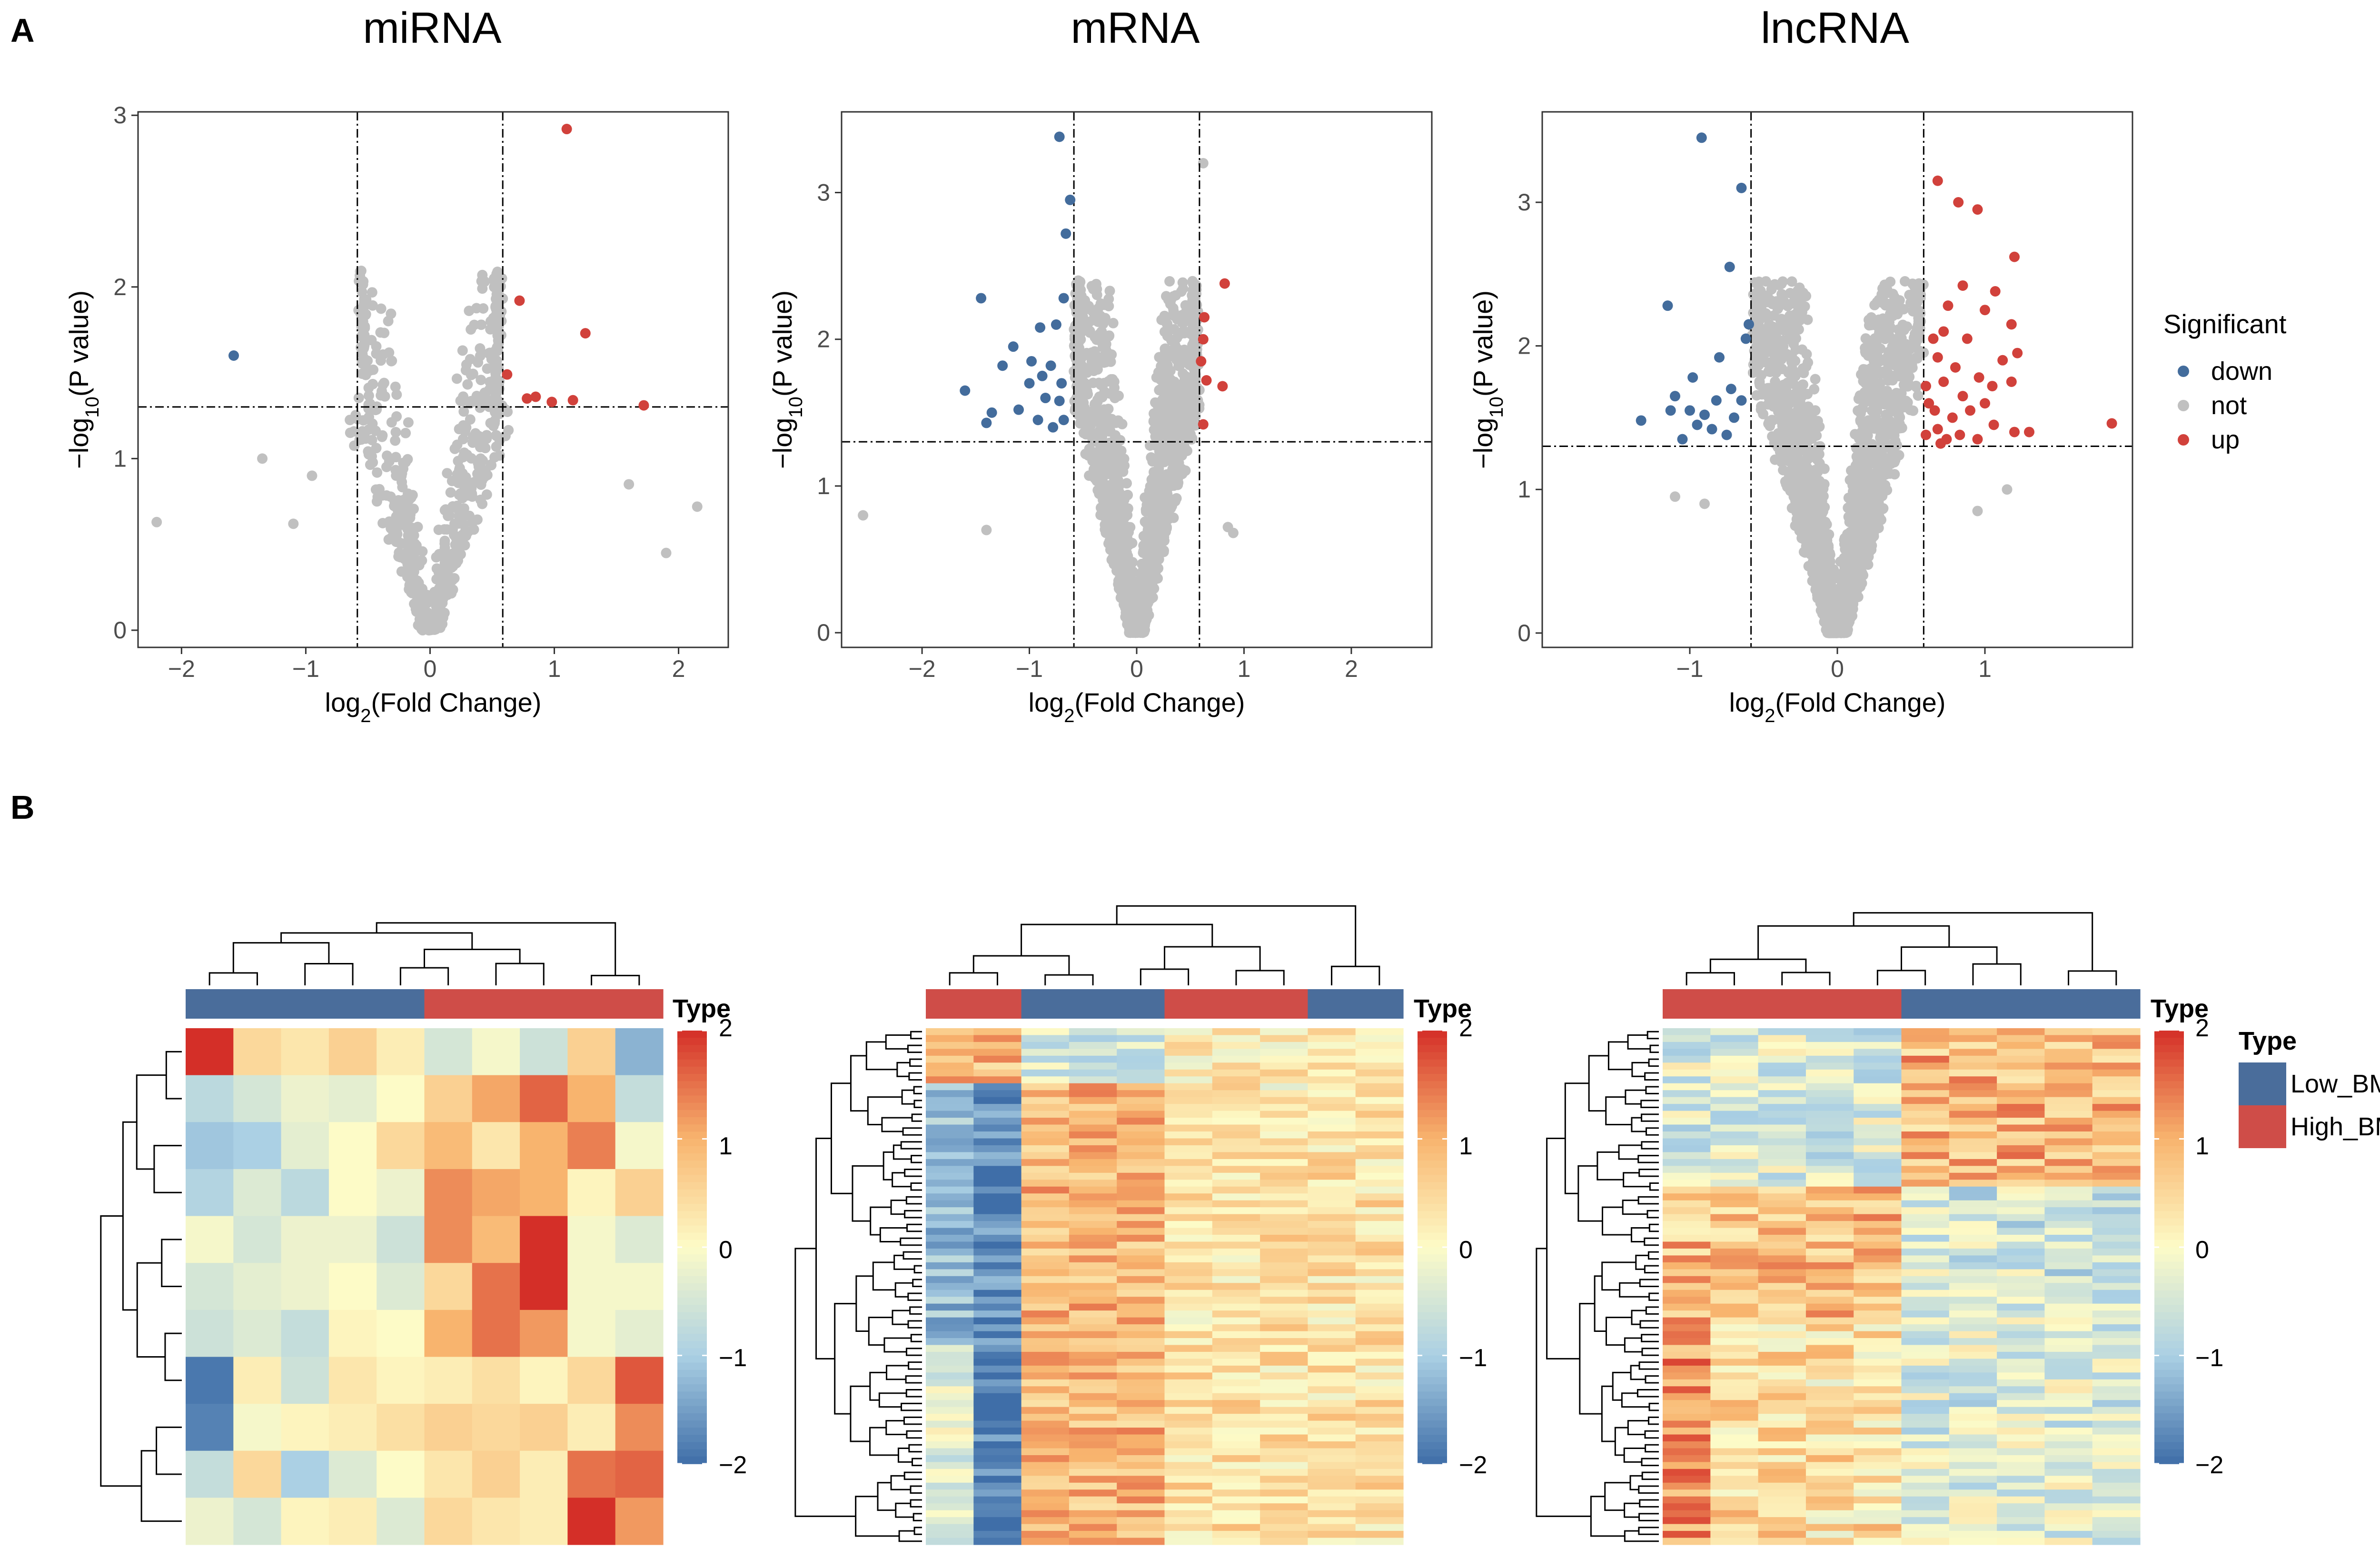 Image resolution: width=2380 pixels, height=1548 pixels. What do you see at coordinates (430, 668) in the screenshot?
I see `volcano-mirna-x-tick-label: 0` at bounding box center [430, 668].